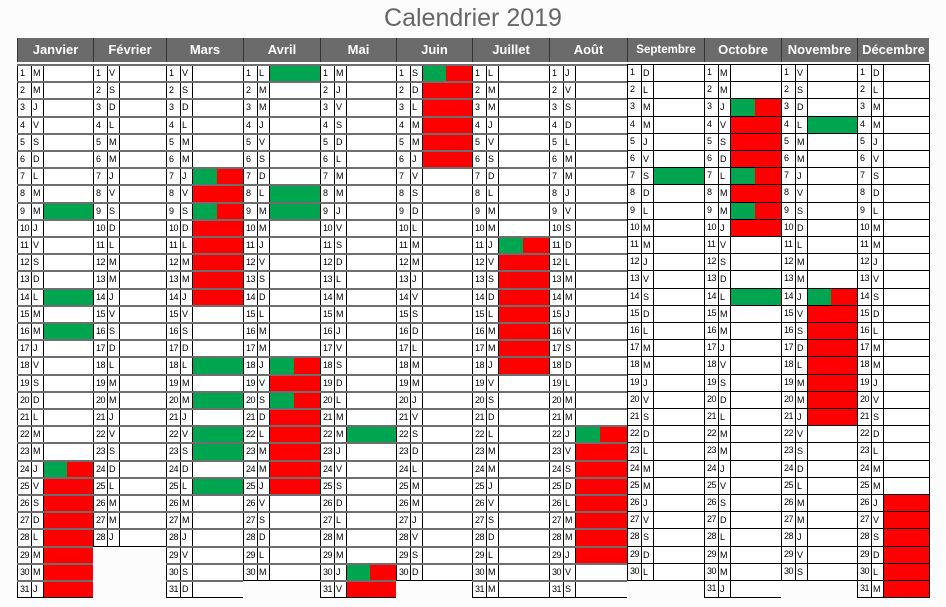 This screenshot has width=946, height=607. I want to click on day-cell: 1, so click(204, 73).